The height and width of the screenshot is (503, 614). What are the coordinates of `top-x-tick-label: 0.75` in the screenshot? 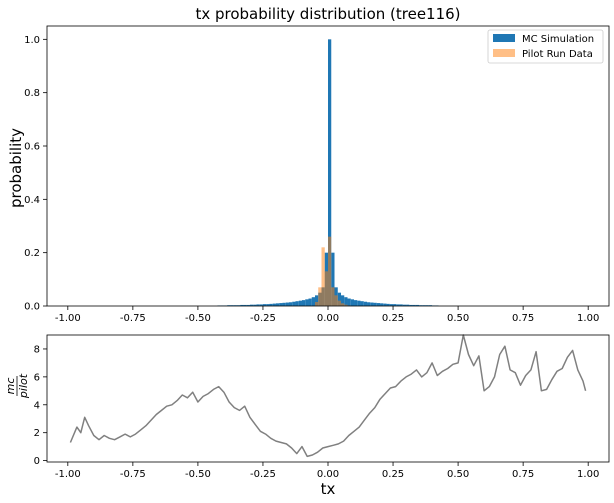 It's located at (523, 318).